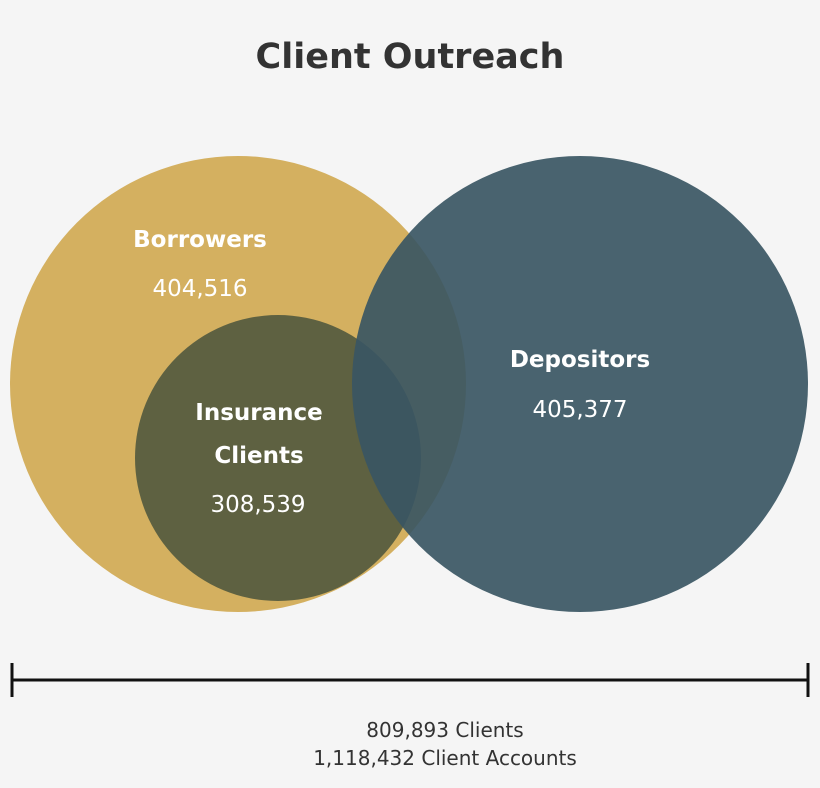  I want to click on set-label: Depositors, so click(580, 360).